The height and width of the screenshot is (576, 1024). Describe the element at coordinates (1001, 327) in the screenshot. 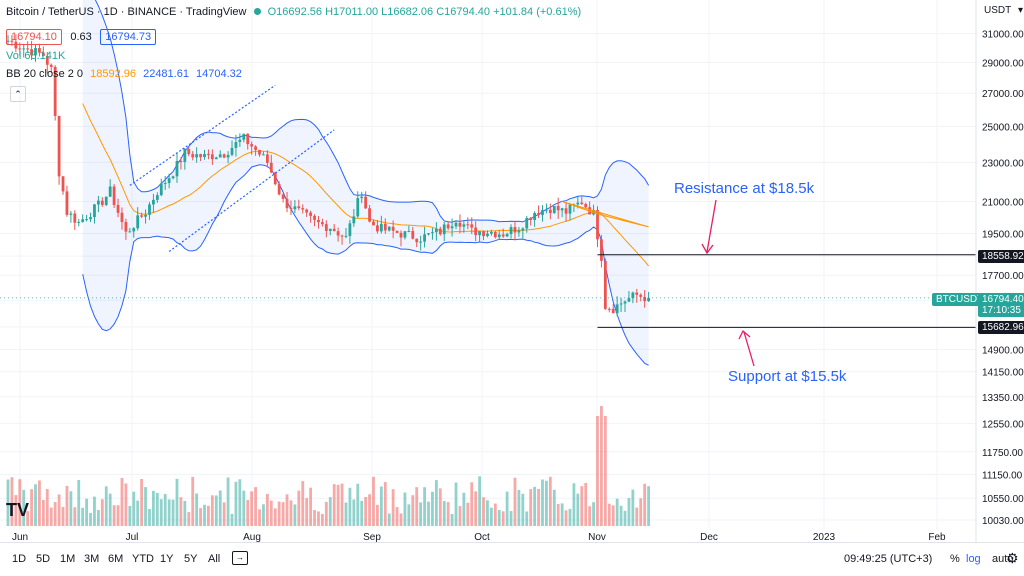

I see `support-price-tag: 15682.96` at that location.